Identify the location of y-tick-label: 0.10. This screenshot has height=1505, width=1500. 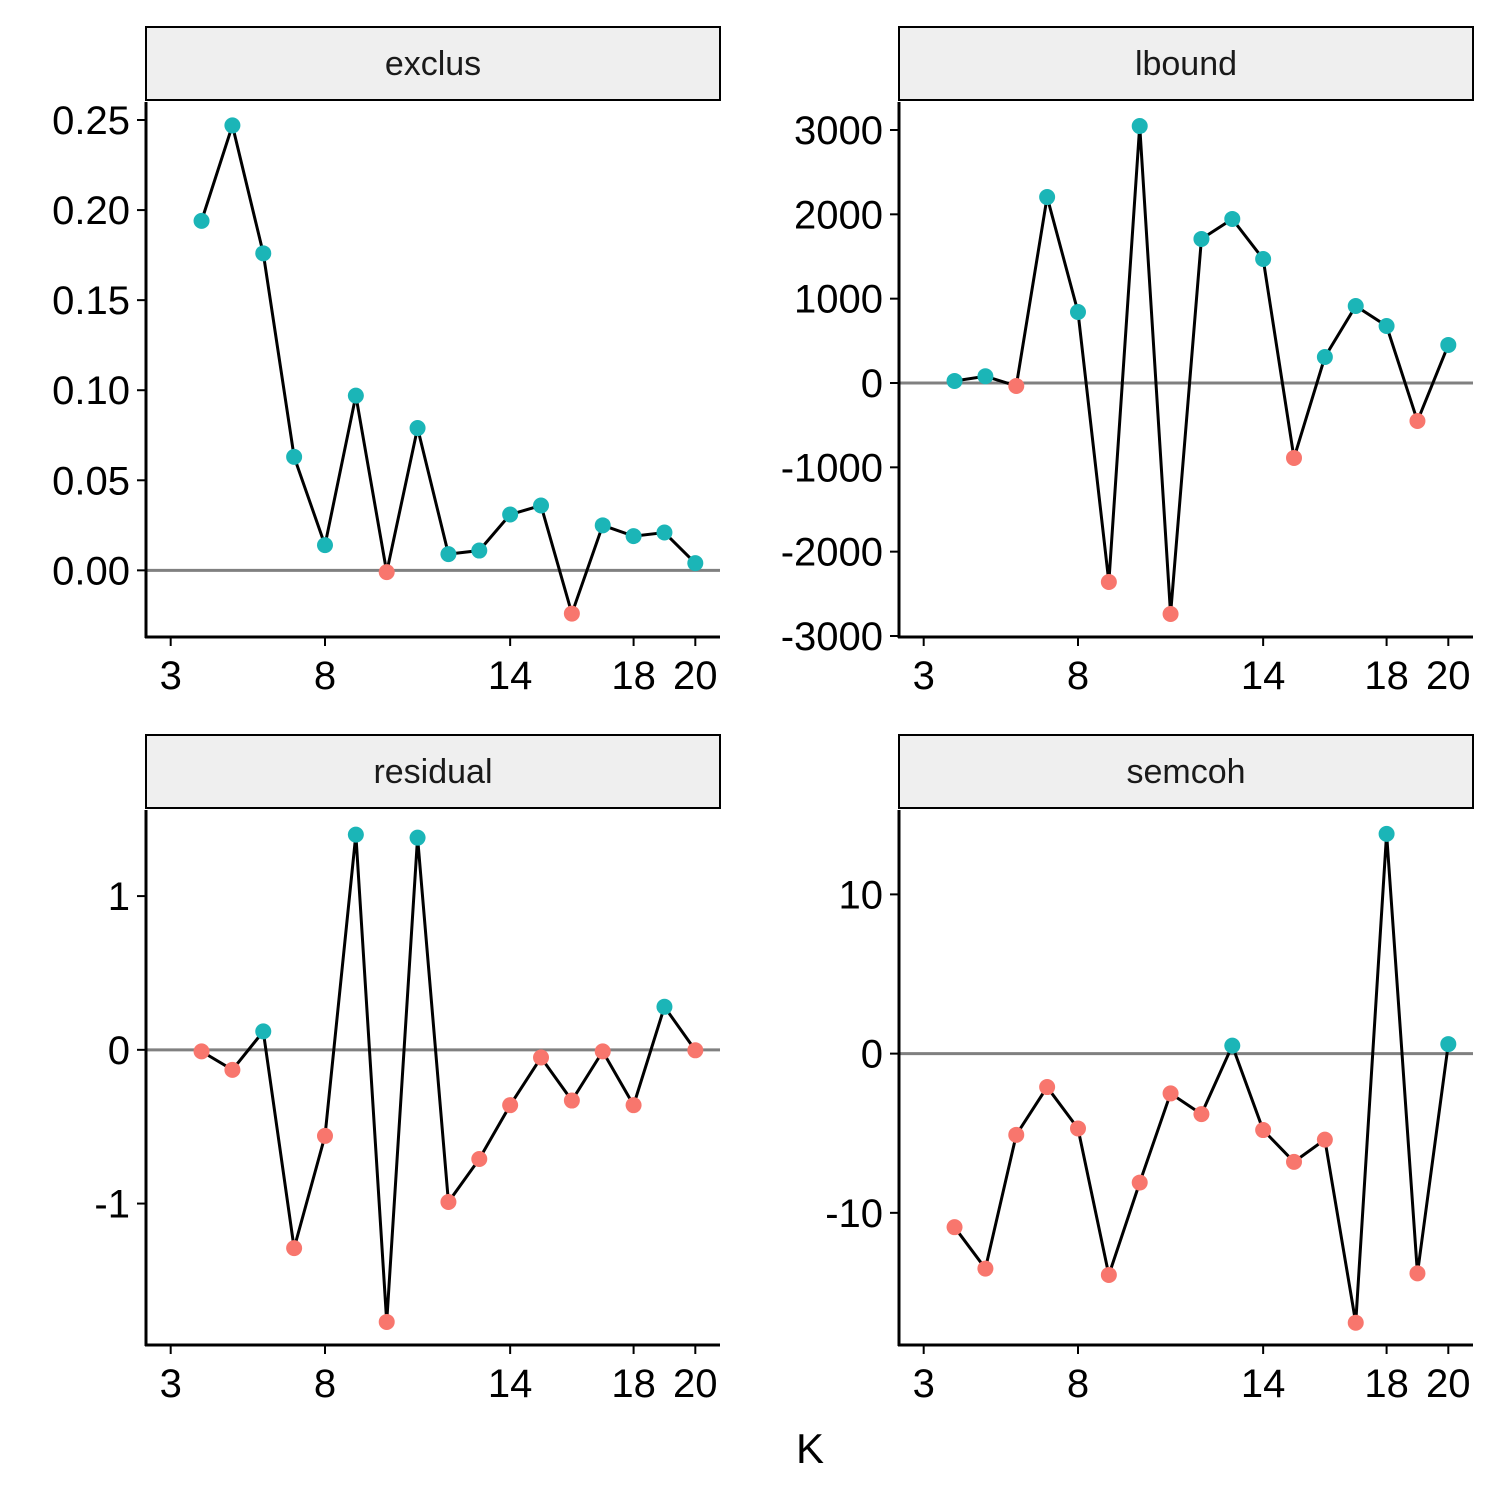
(91, 391).